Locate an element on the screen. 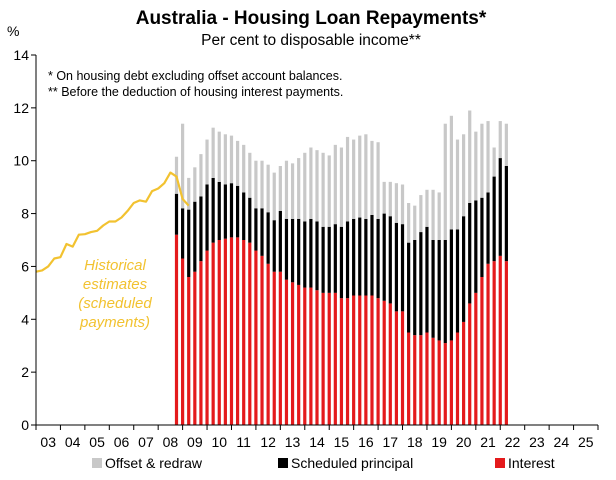 The width and height of the screenshot is (616, 480). x-tick-label: 19 is located at coordinates (439, 442).